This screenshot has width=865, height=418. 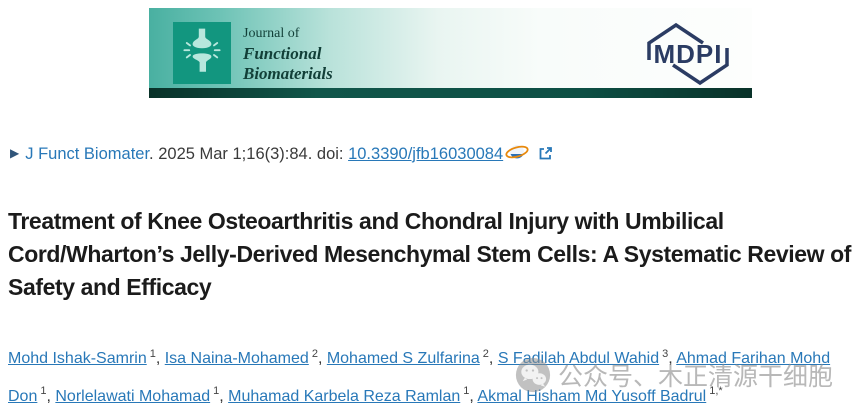 I want to click on author-link: Mohd Ishak-Samrin, so click(x=77, y=359).